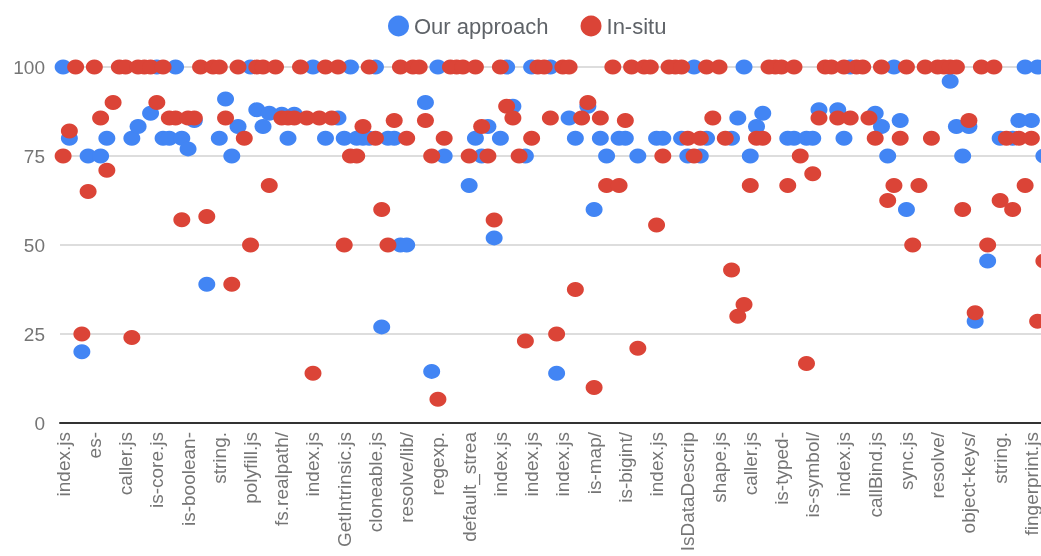 This screenshot has width=1041, height=556. Describe the element at coordinates (636, 26) in the screenshot. I see `legend-label: In-situ` at that location.